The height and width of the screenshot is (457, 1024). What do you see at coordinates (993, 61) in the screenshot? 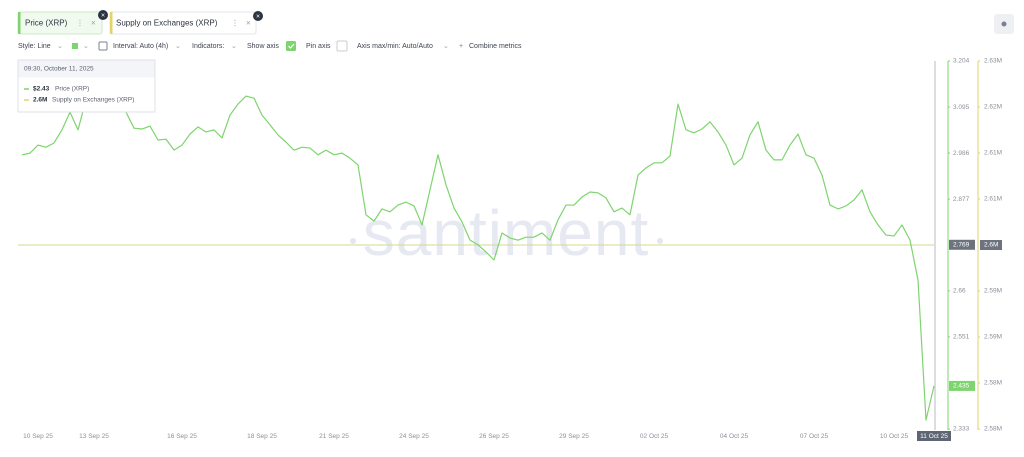
I see `y2-tick-label: 2.63M` at bounding box center [993, 61].